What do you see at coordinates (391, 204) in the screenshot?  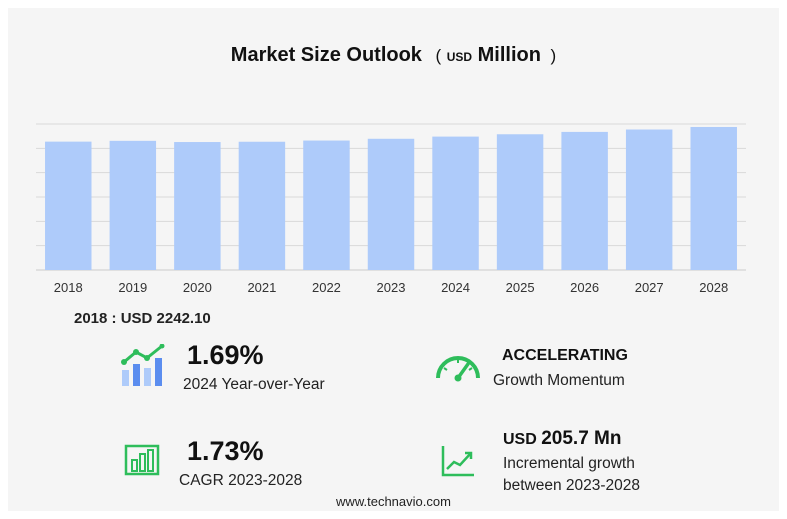 I see `bar-2023` at bounding box center [391, 204].